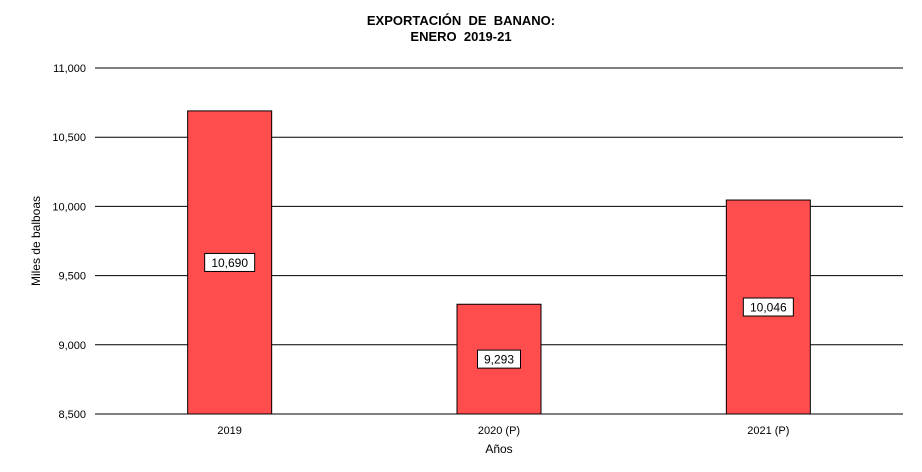 The width and height of the screenshot is (922, 472). Describe the element at coordinates (72, 415) in the screenshot. I see `y-tick-label: 8,500` at that location.